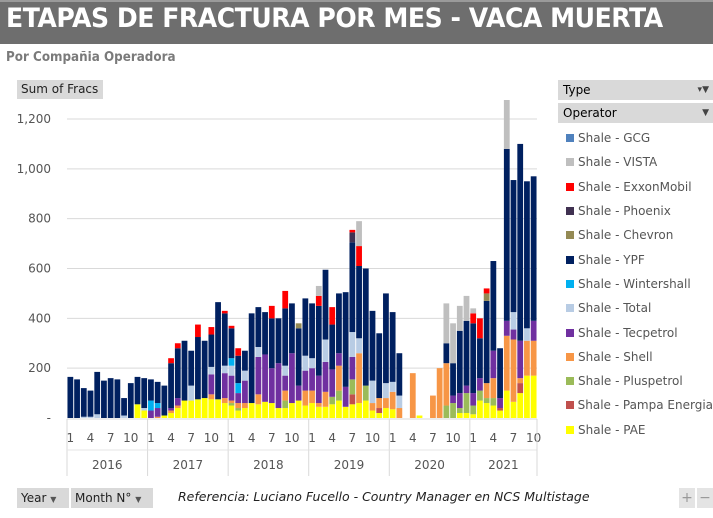  What do you see at coordinates (635, 162) in the screenshot?
I see `legend-item: Shale - VISTA` at bounding box center [635, 162].